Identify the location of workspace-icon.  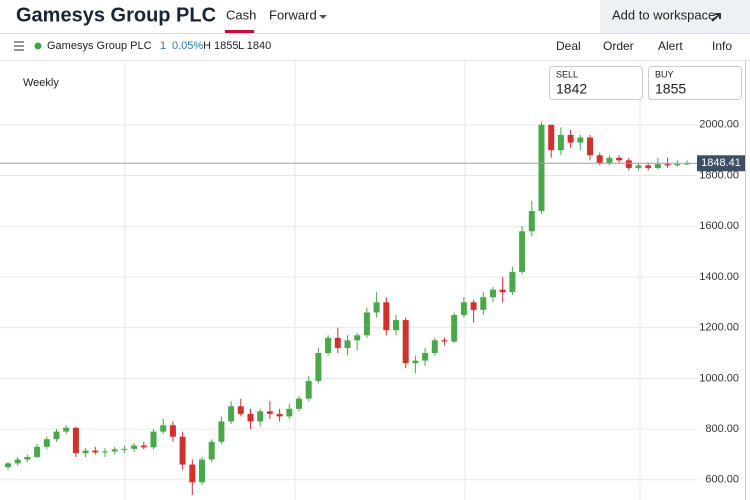
(716, 17).